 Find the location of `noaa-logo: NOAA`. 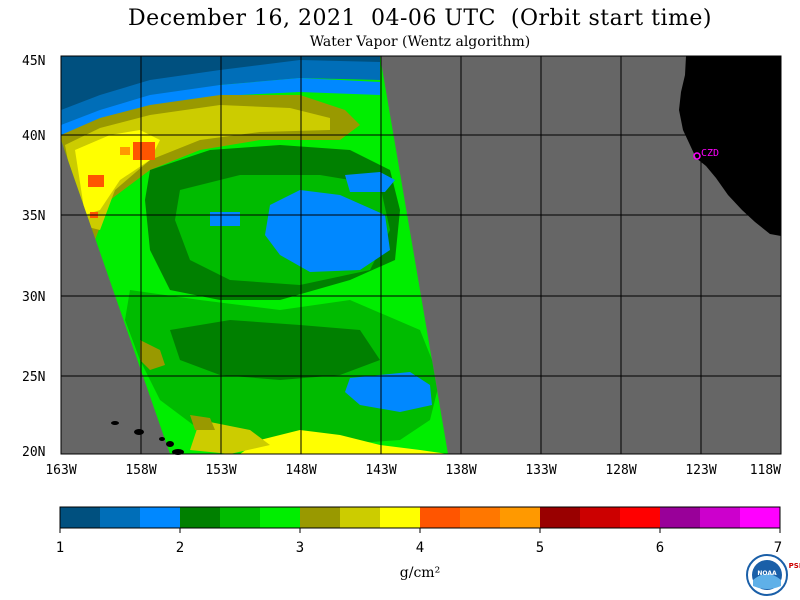

noaa-logo: NOAA is located at coordinates (767, 575).